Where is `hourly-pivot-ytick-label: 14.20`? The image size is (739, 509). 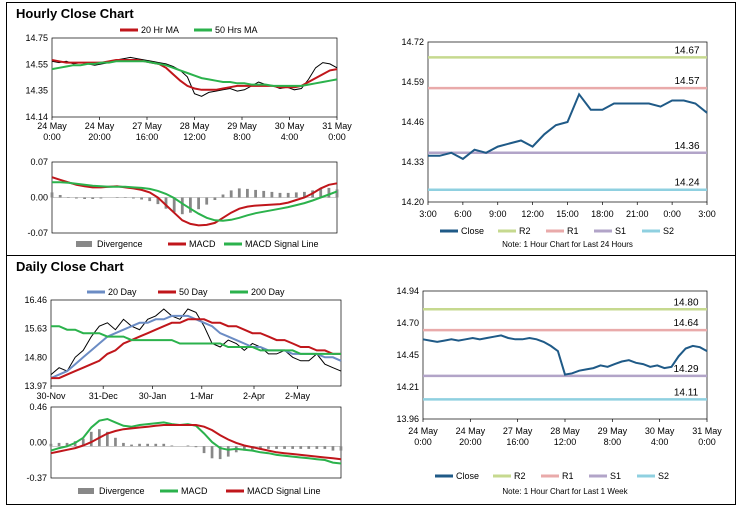
hourly-pivot-ytick-label: 14.20 is located at coordinates (412, 202).